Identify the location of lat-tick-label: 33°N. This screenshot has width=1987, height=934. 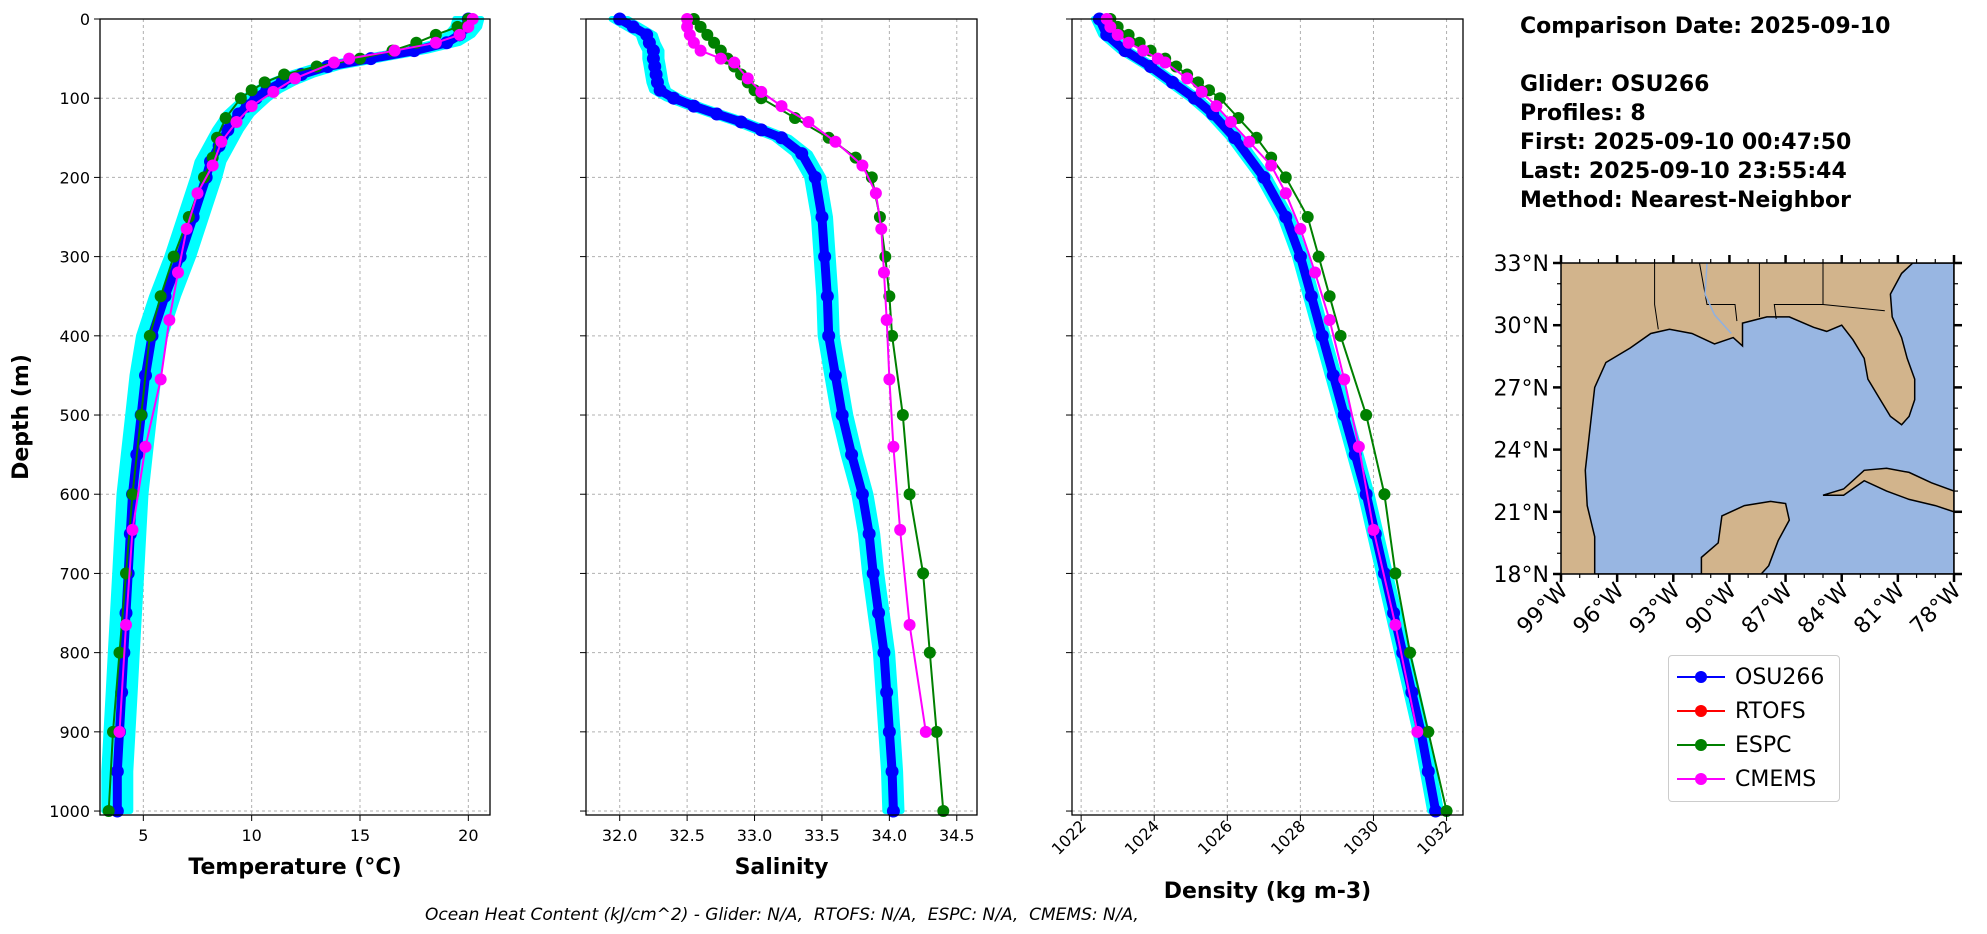
(1521, 264).